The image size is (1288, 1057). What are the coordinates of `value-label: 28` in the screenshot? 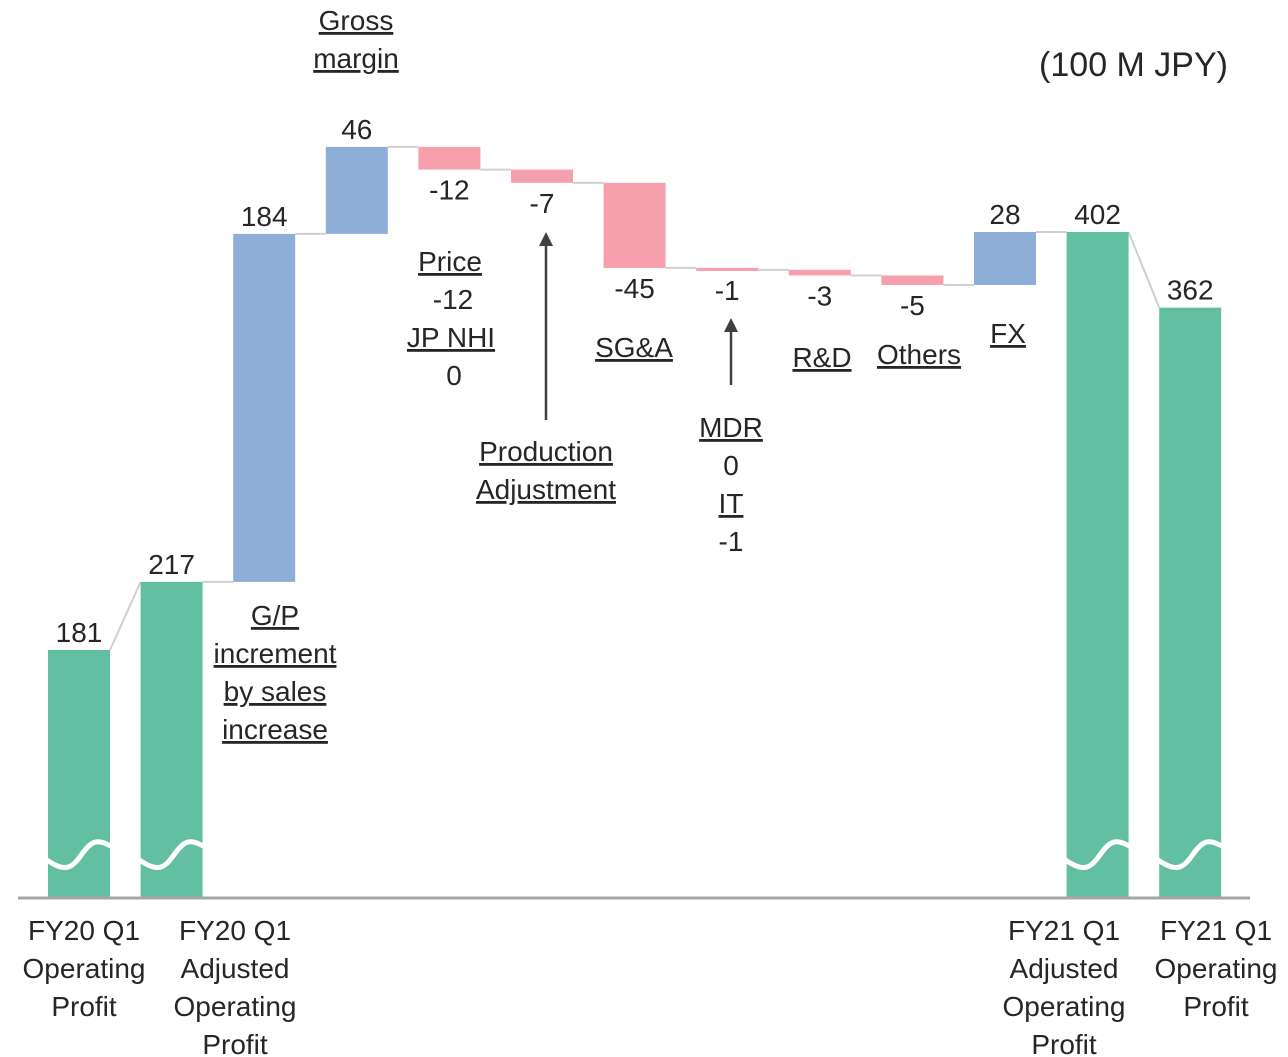 It's located at (1004, 214).